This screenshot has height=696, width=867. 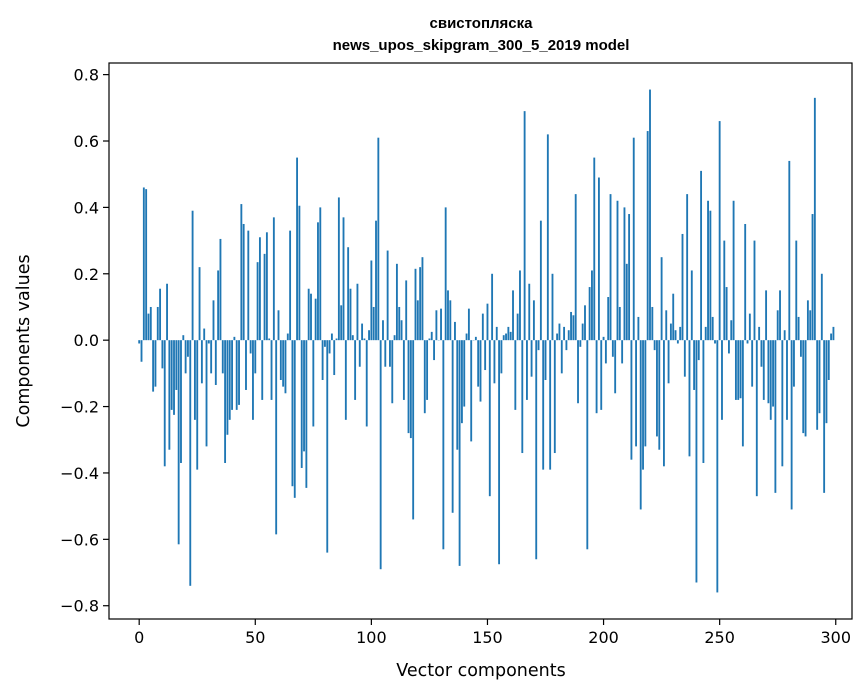 I want to click on y-tick-label: −0.4, so click(x=79, y=473).